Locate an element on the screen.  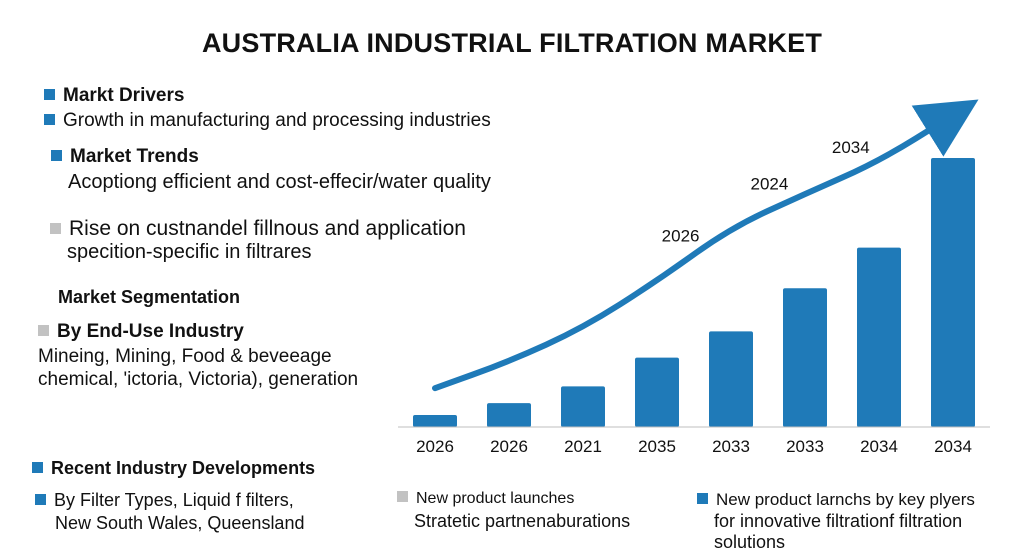
x-tick-label-3: 2035 is located at coordinates (657, 446).